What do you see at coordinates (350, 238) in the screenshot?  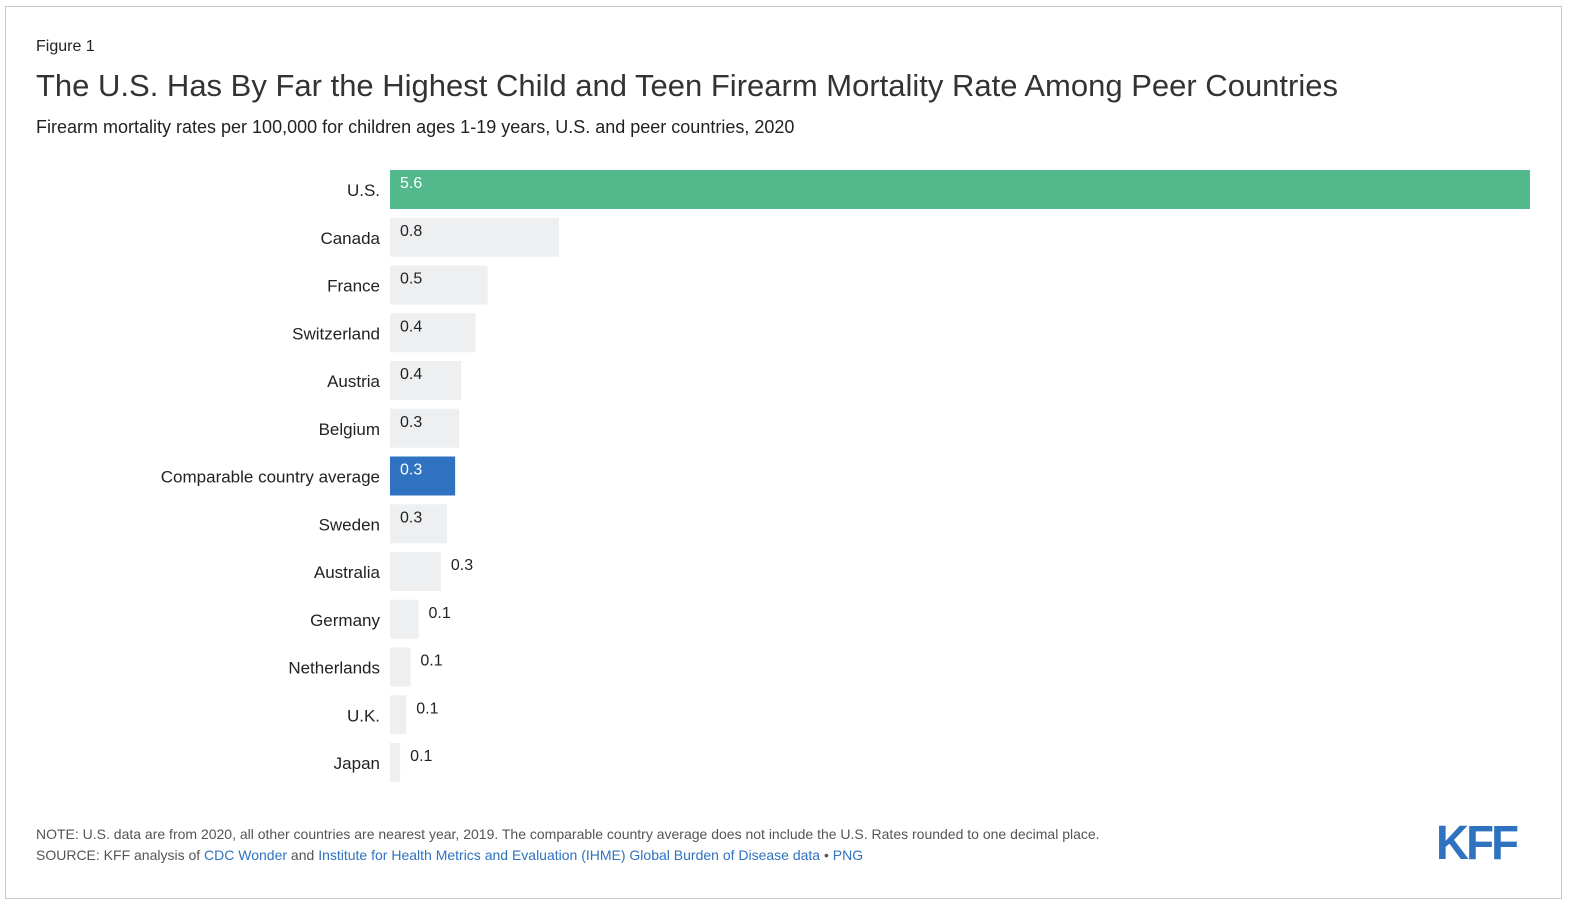 I see `category-label: Canada` at bounding box center [350, 238].